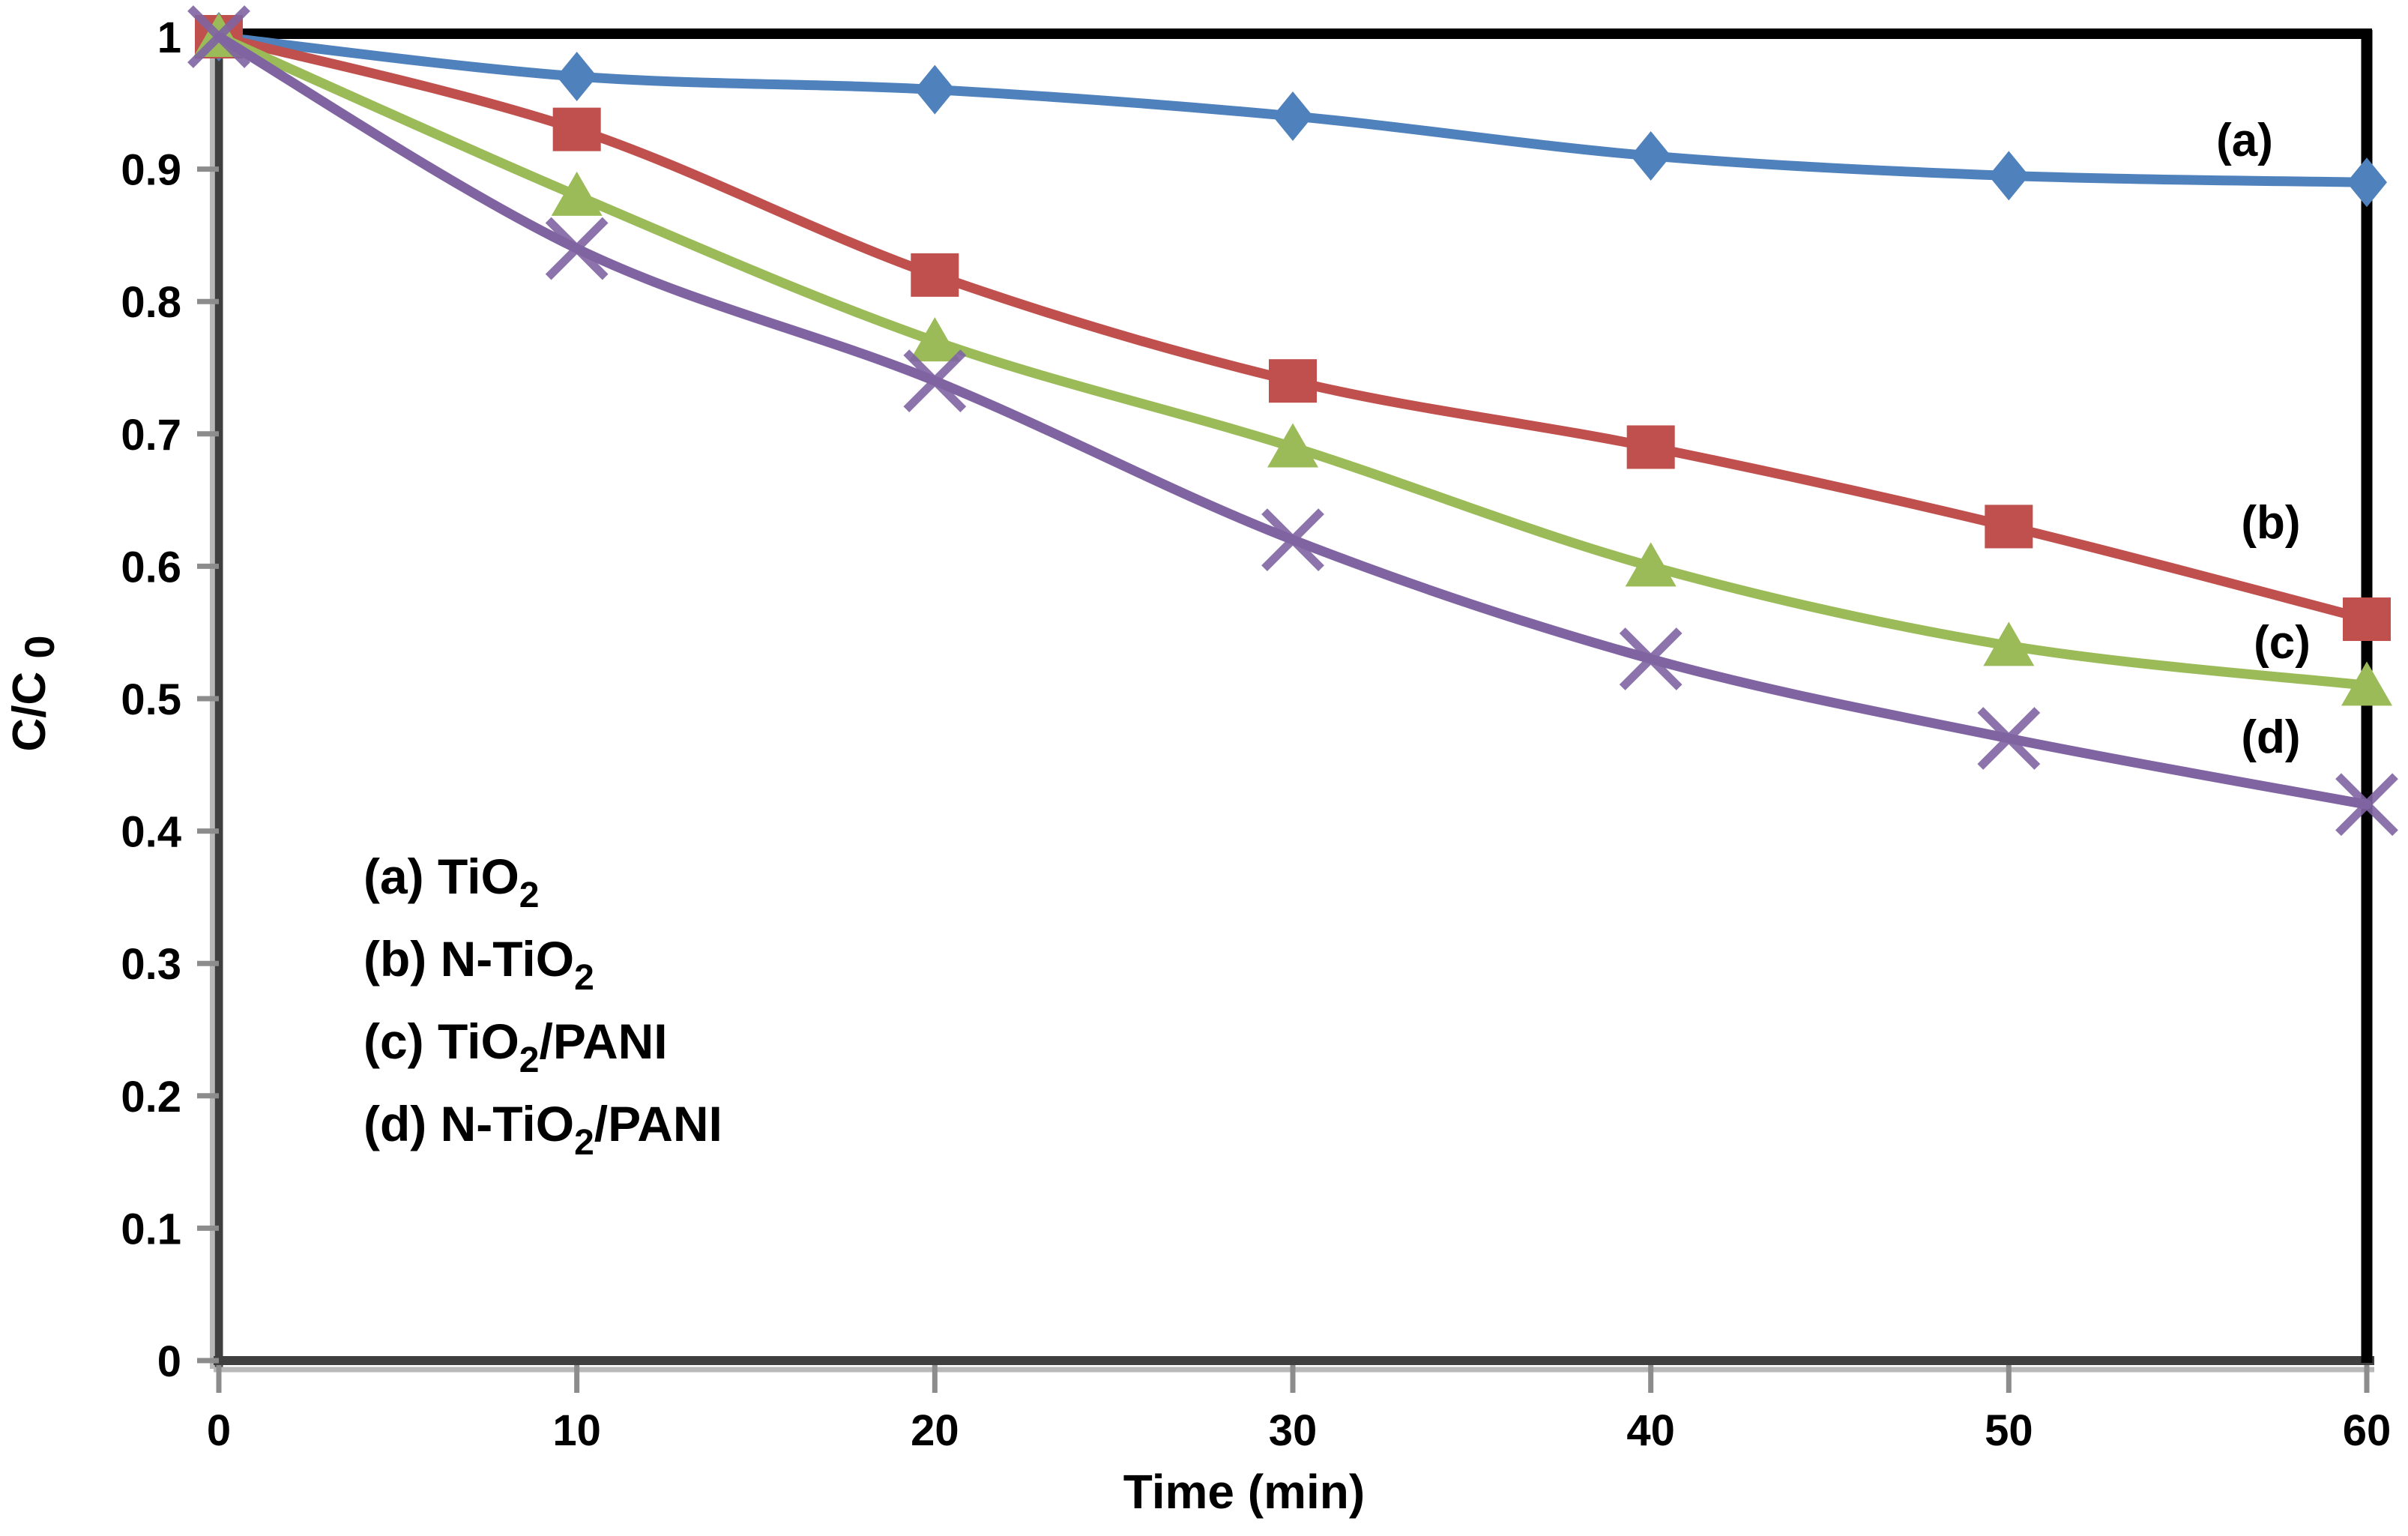 This screenshot has height=1536, width=2408. What do you see at coordinates (576, 1430) in the screenshot?
I see `x-tick-label: 10` at bounding box center [576, 1430].